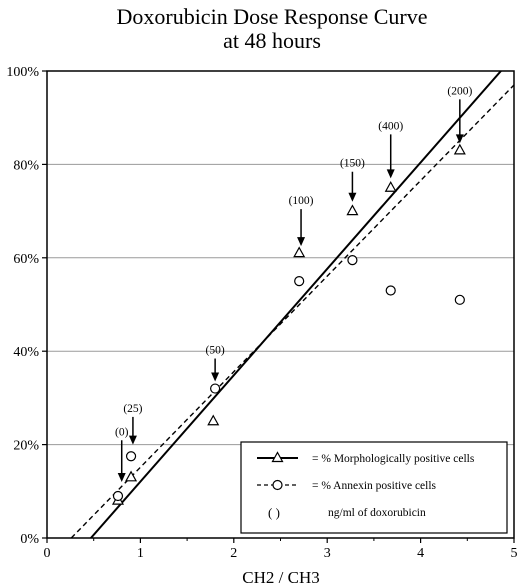 This screenshot has width=520, height=588. What do you see at coordinates (377, 513) in the screenshot?
I see `legend-dose-label: ng/ml of doxorubicin` at bounding box center [377, 513].